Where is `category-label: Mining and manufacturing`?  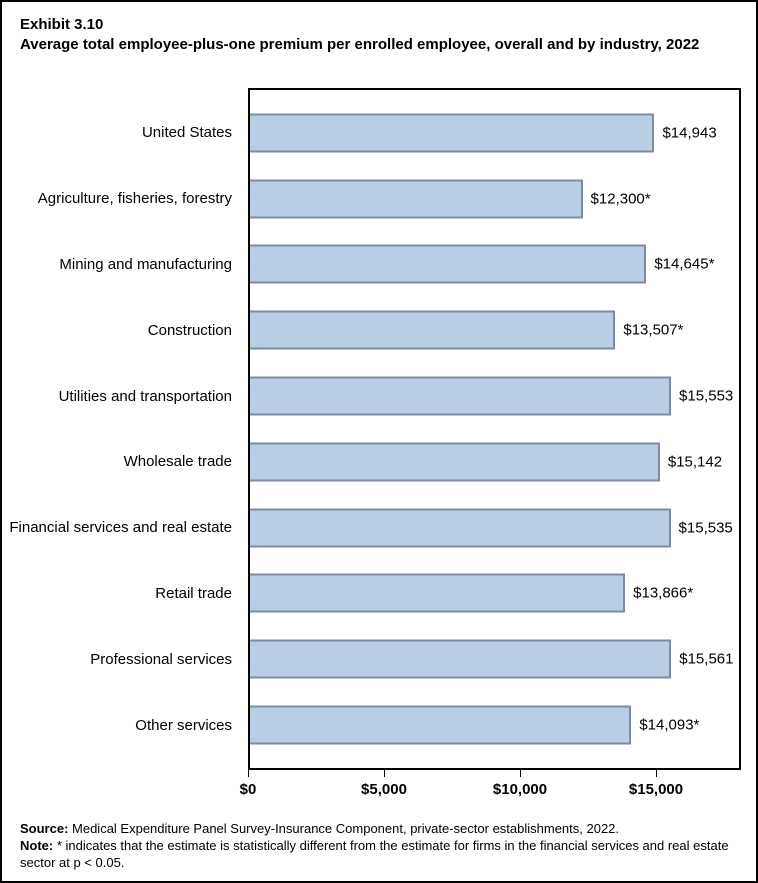
category-label: Mining and manufacturing is located at coordinates (145, 264).